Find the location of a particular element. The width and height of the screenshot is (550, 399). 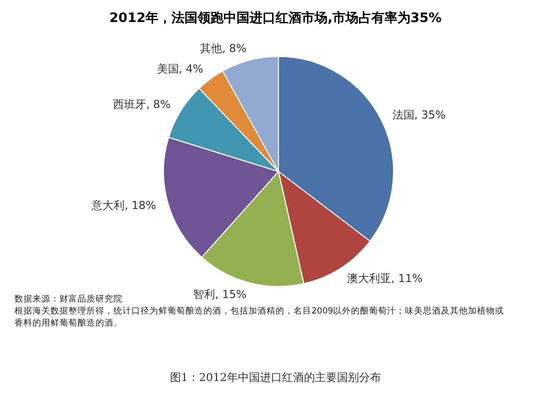

chart-title: 2012年，法国领跑中国进口红酒市场,市场占有率为35% is located at coordinates (275, 18).